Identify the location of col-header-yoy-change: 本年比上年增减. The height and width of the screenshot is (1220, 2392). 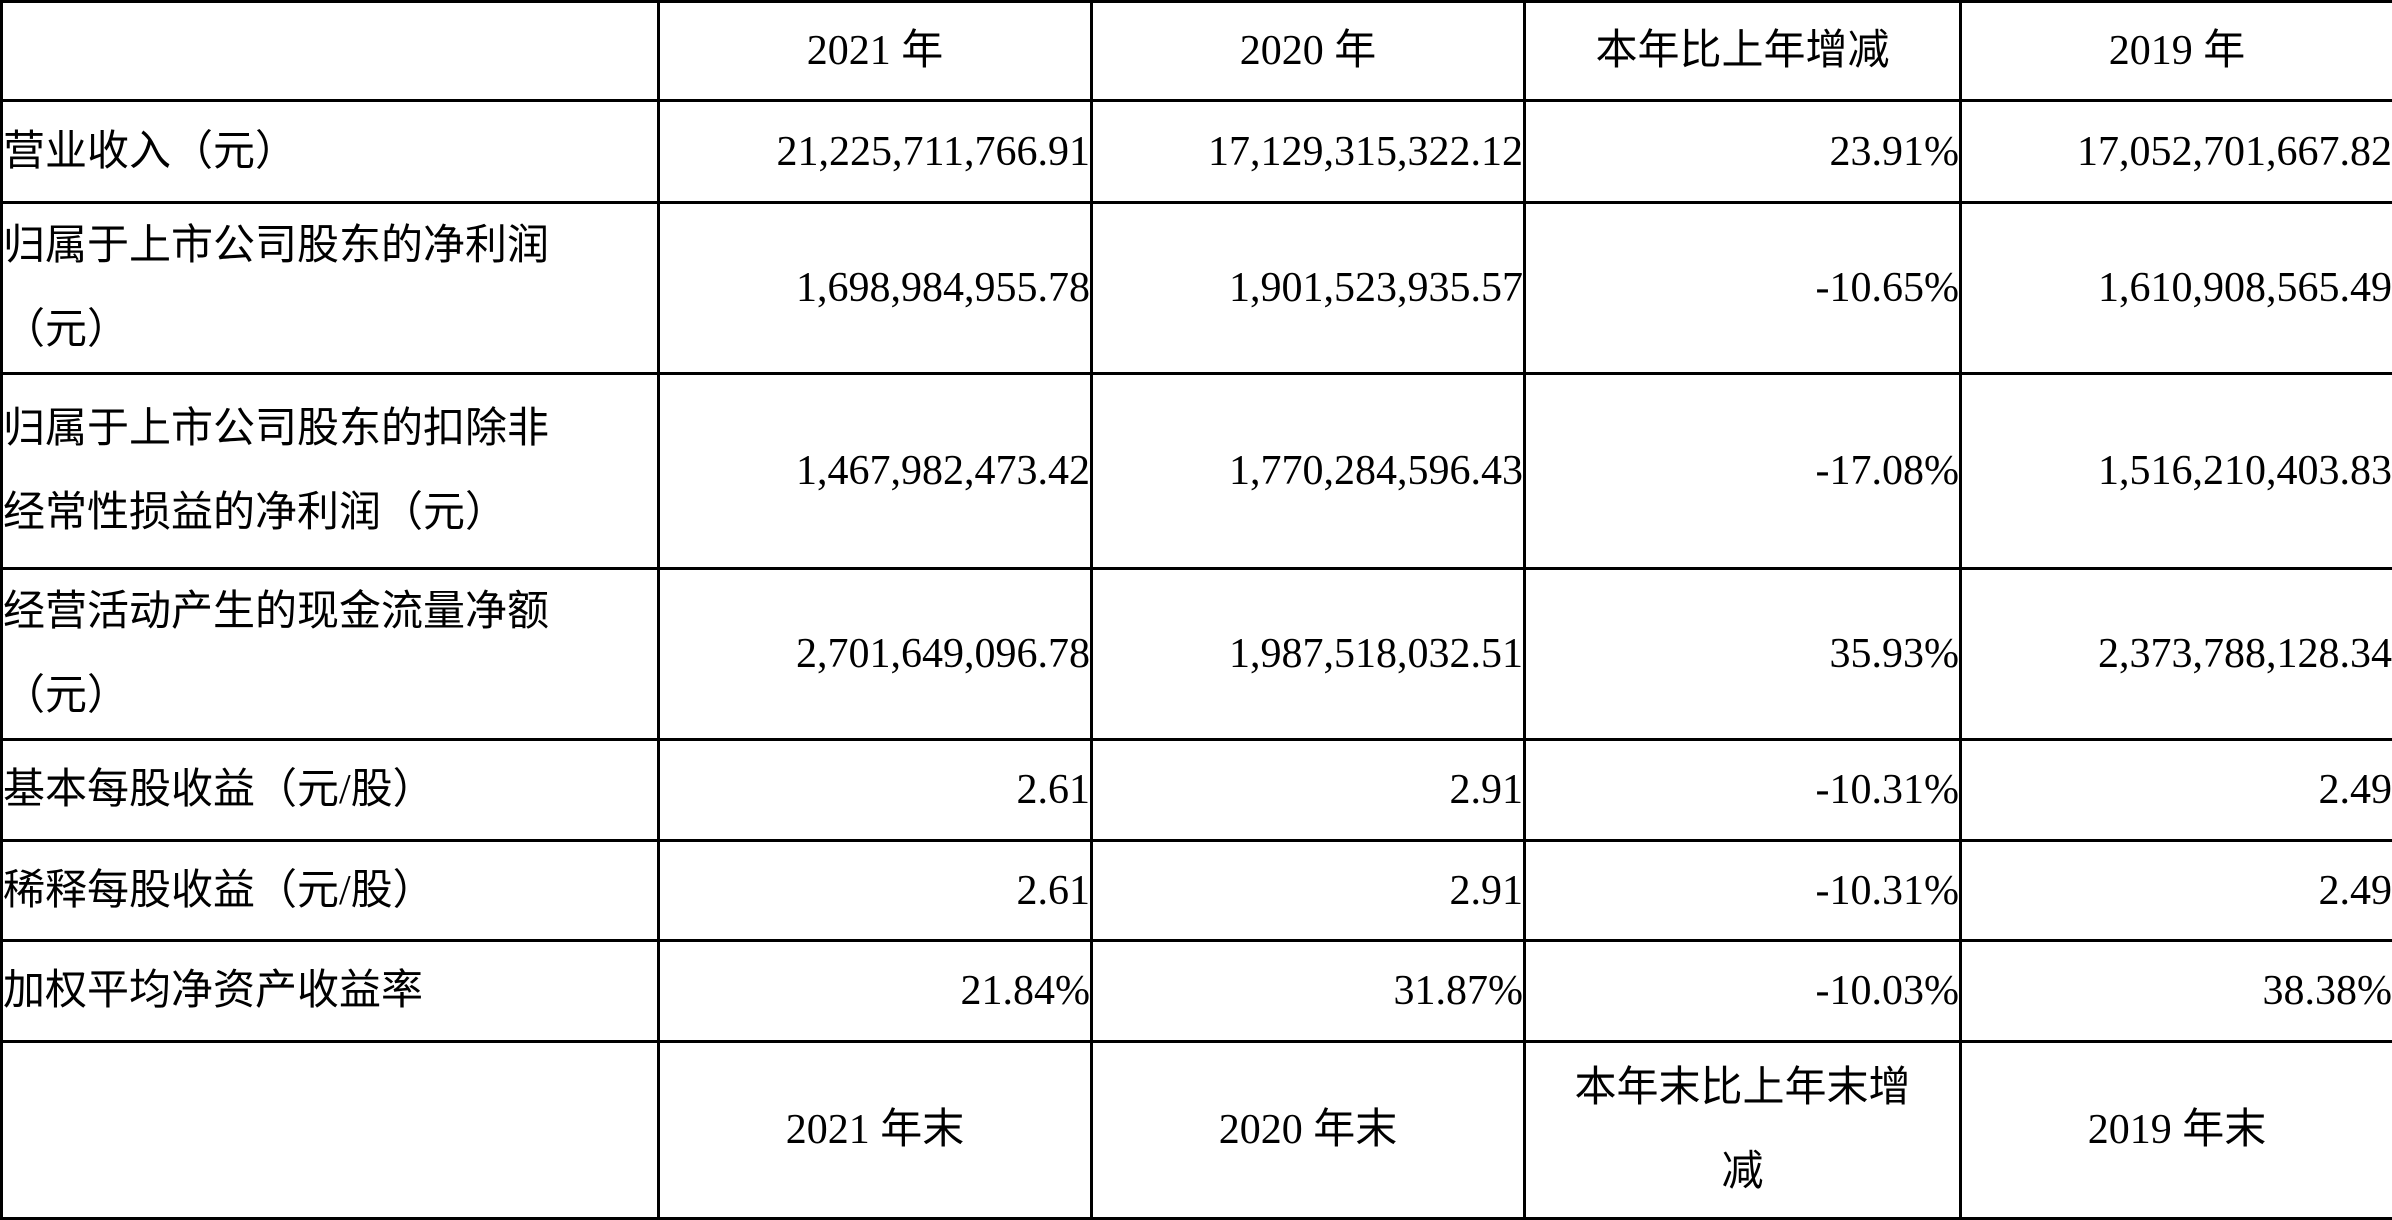
(1743, 51).